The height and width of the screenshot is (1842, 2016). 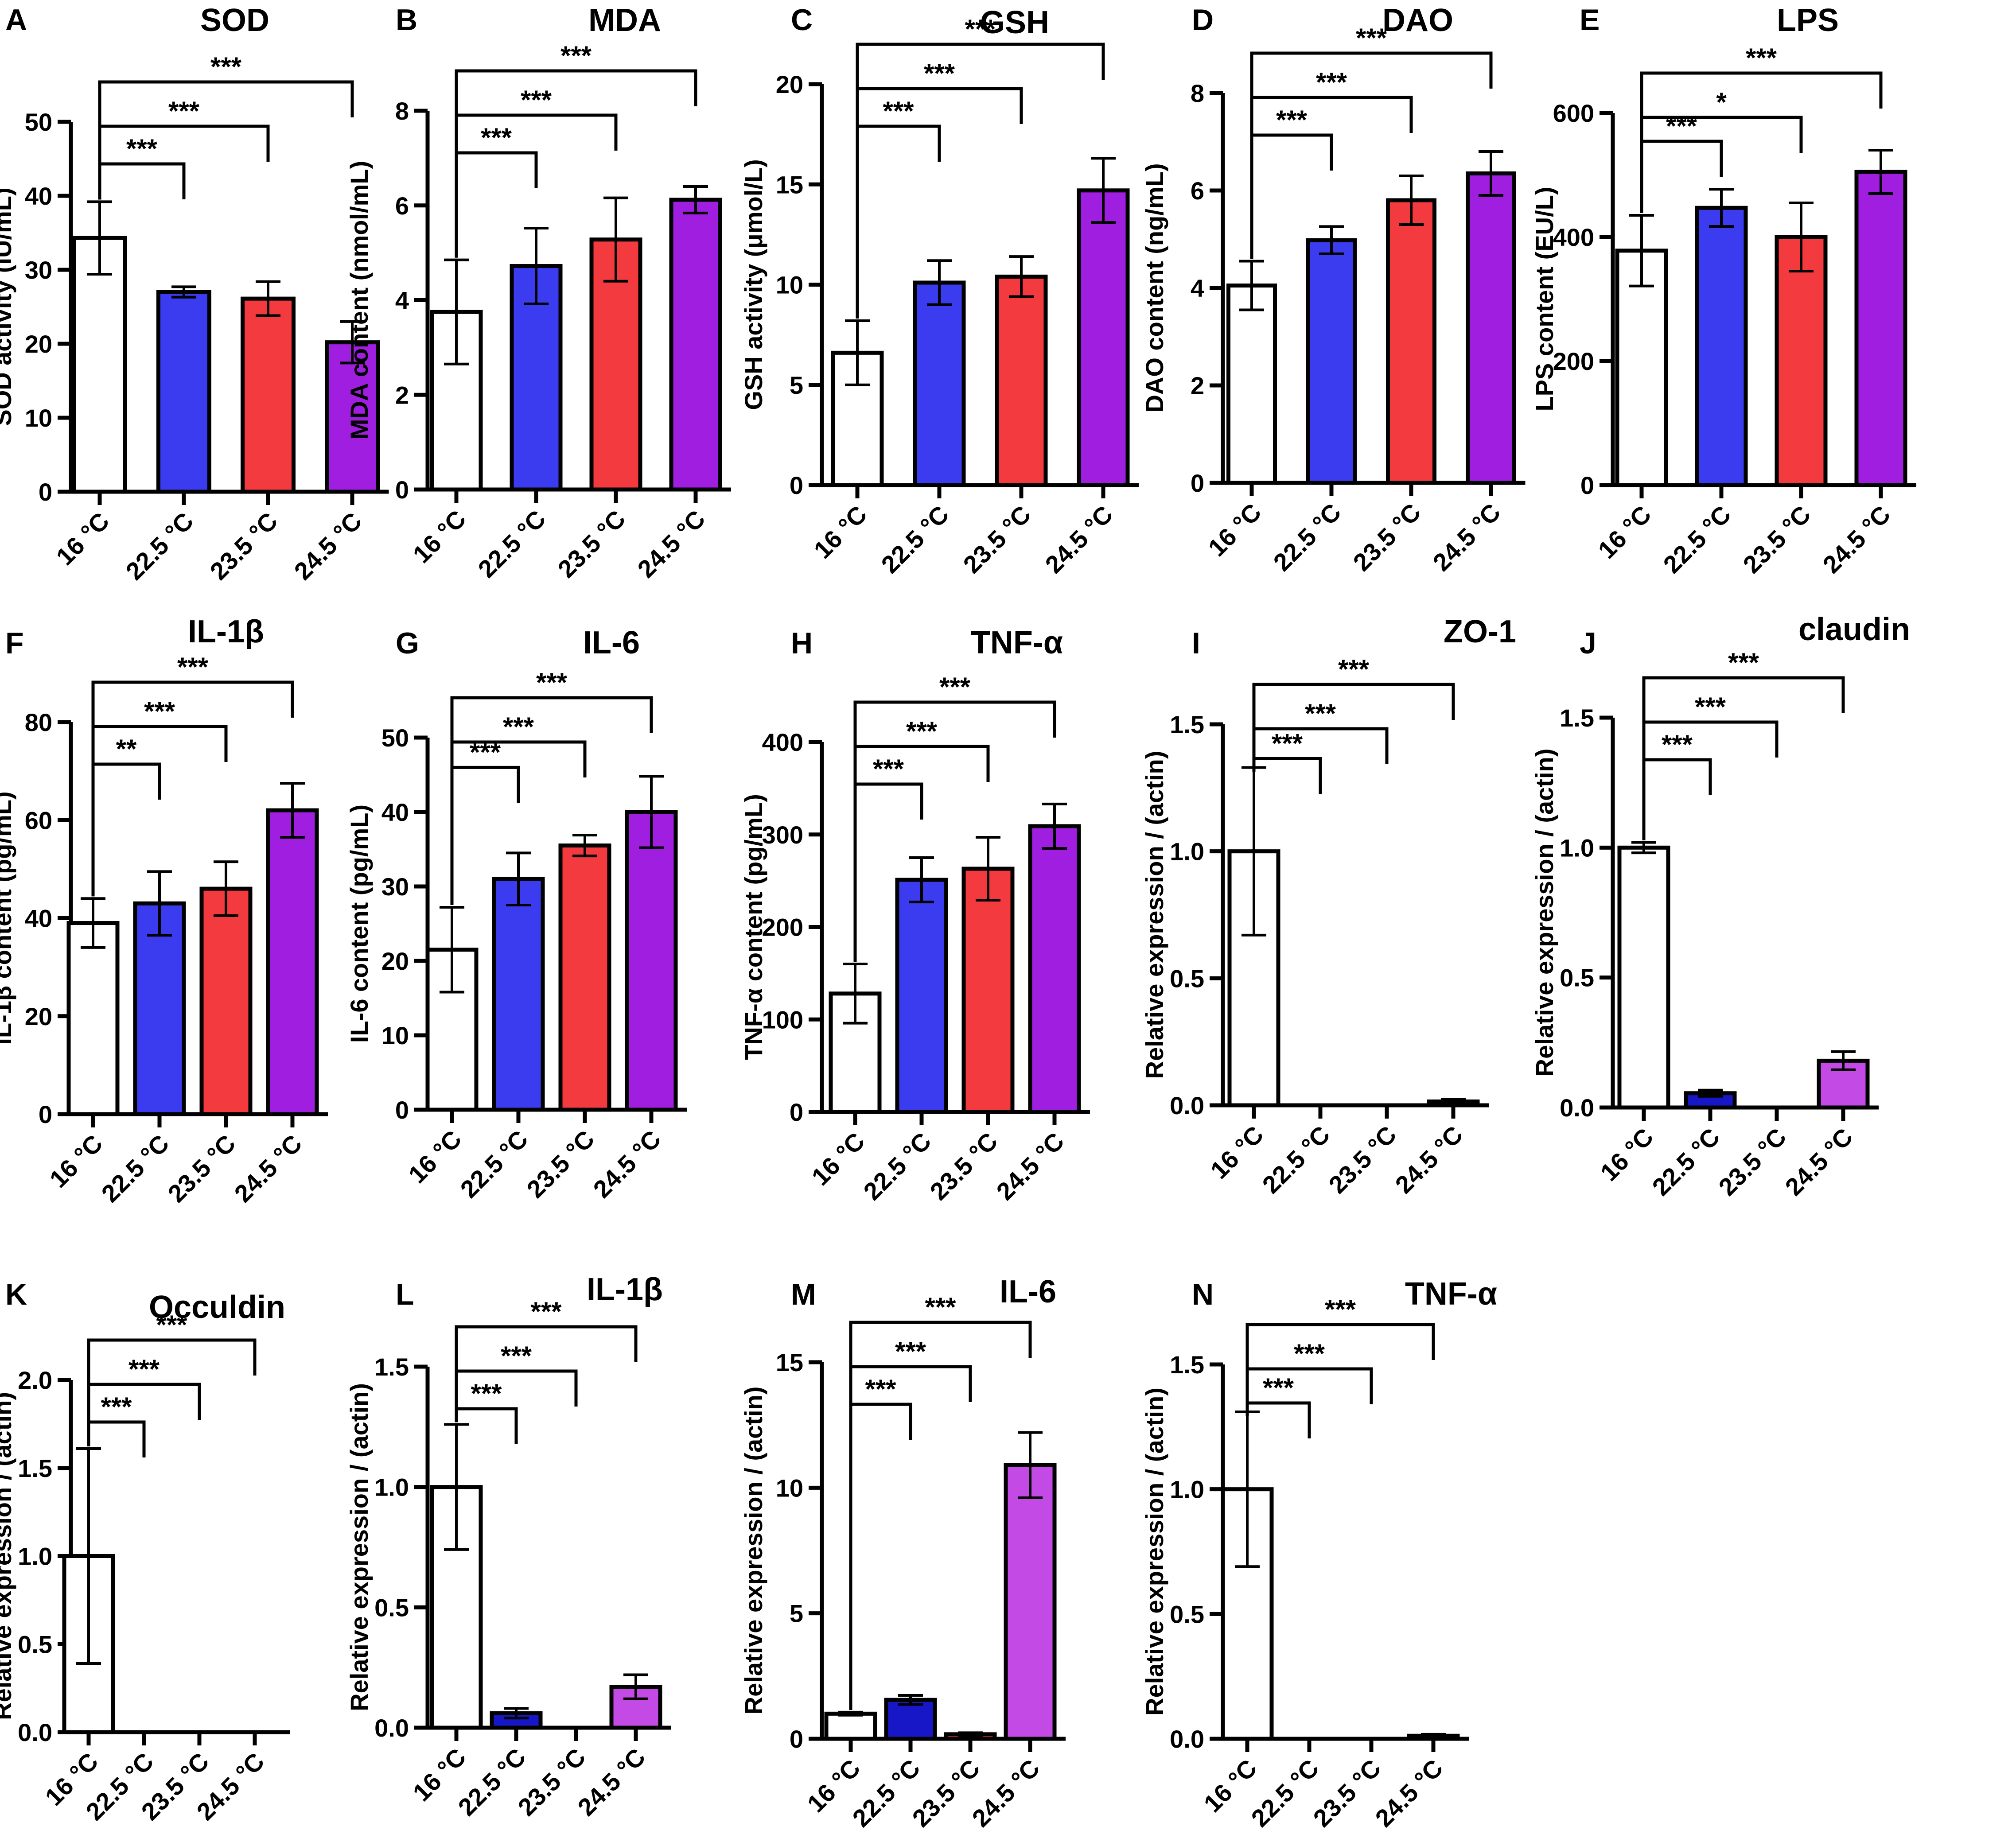 I want to click on chart-title: MDA, so click(x=625, y=20).